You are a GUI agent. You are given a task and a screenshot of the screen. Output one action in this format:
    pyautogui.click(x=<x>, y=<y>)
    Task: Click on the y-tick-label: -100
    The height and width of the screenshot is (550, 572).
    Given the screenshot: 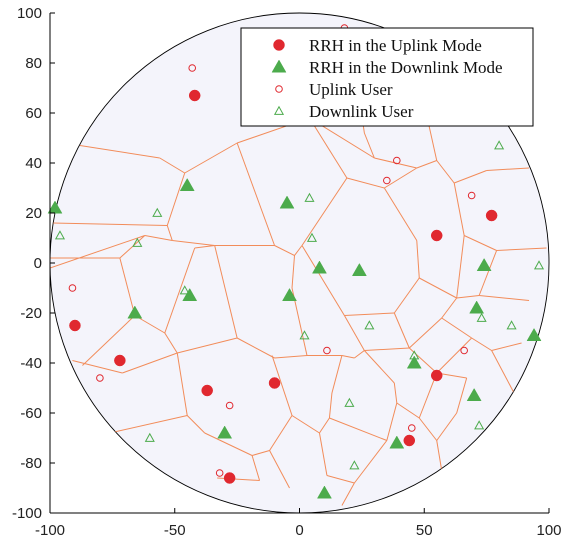 What is the action you would take?
    pyautogui.click(x=27, y=513)
    